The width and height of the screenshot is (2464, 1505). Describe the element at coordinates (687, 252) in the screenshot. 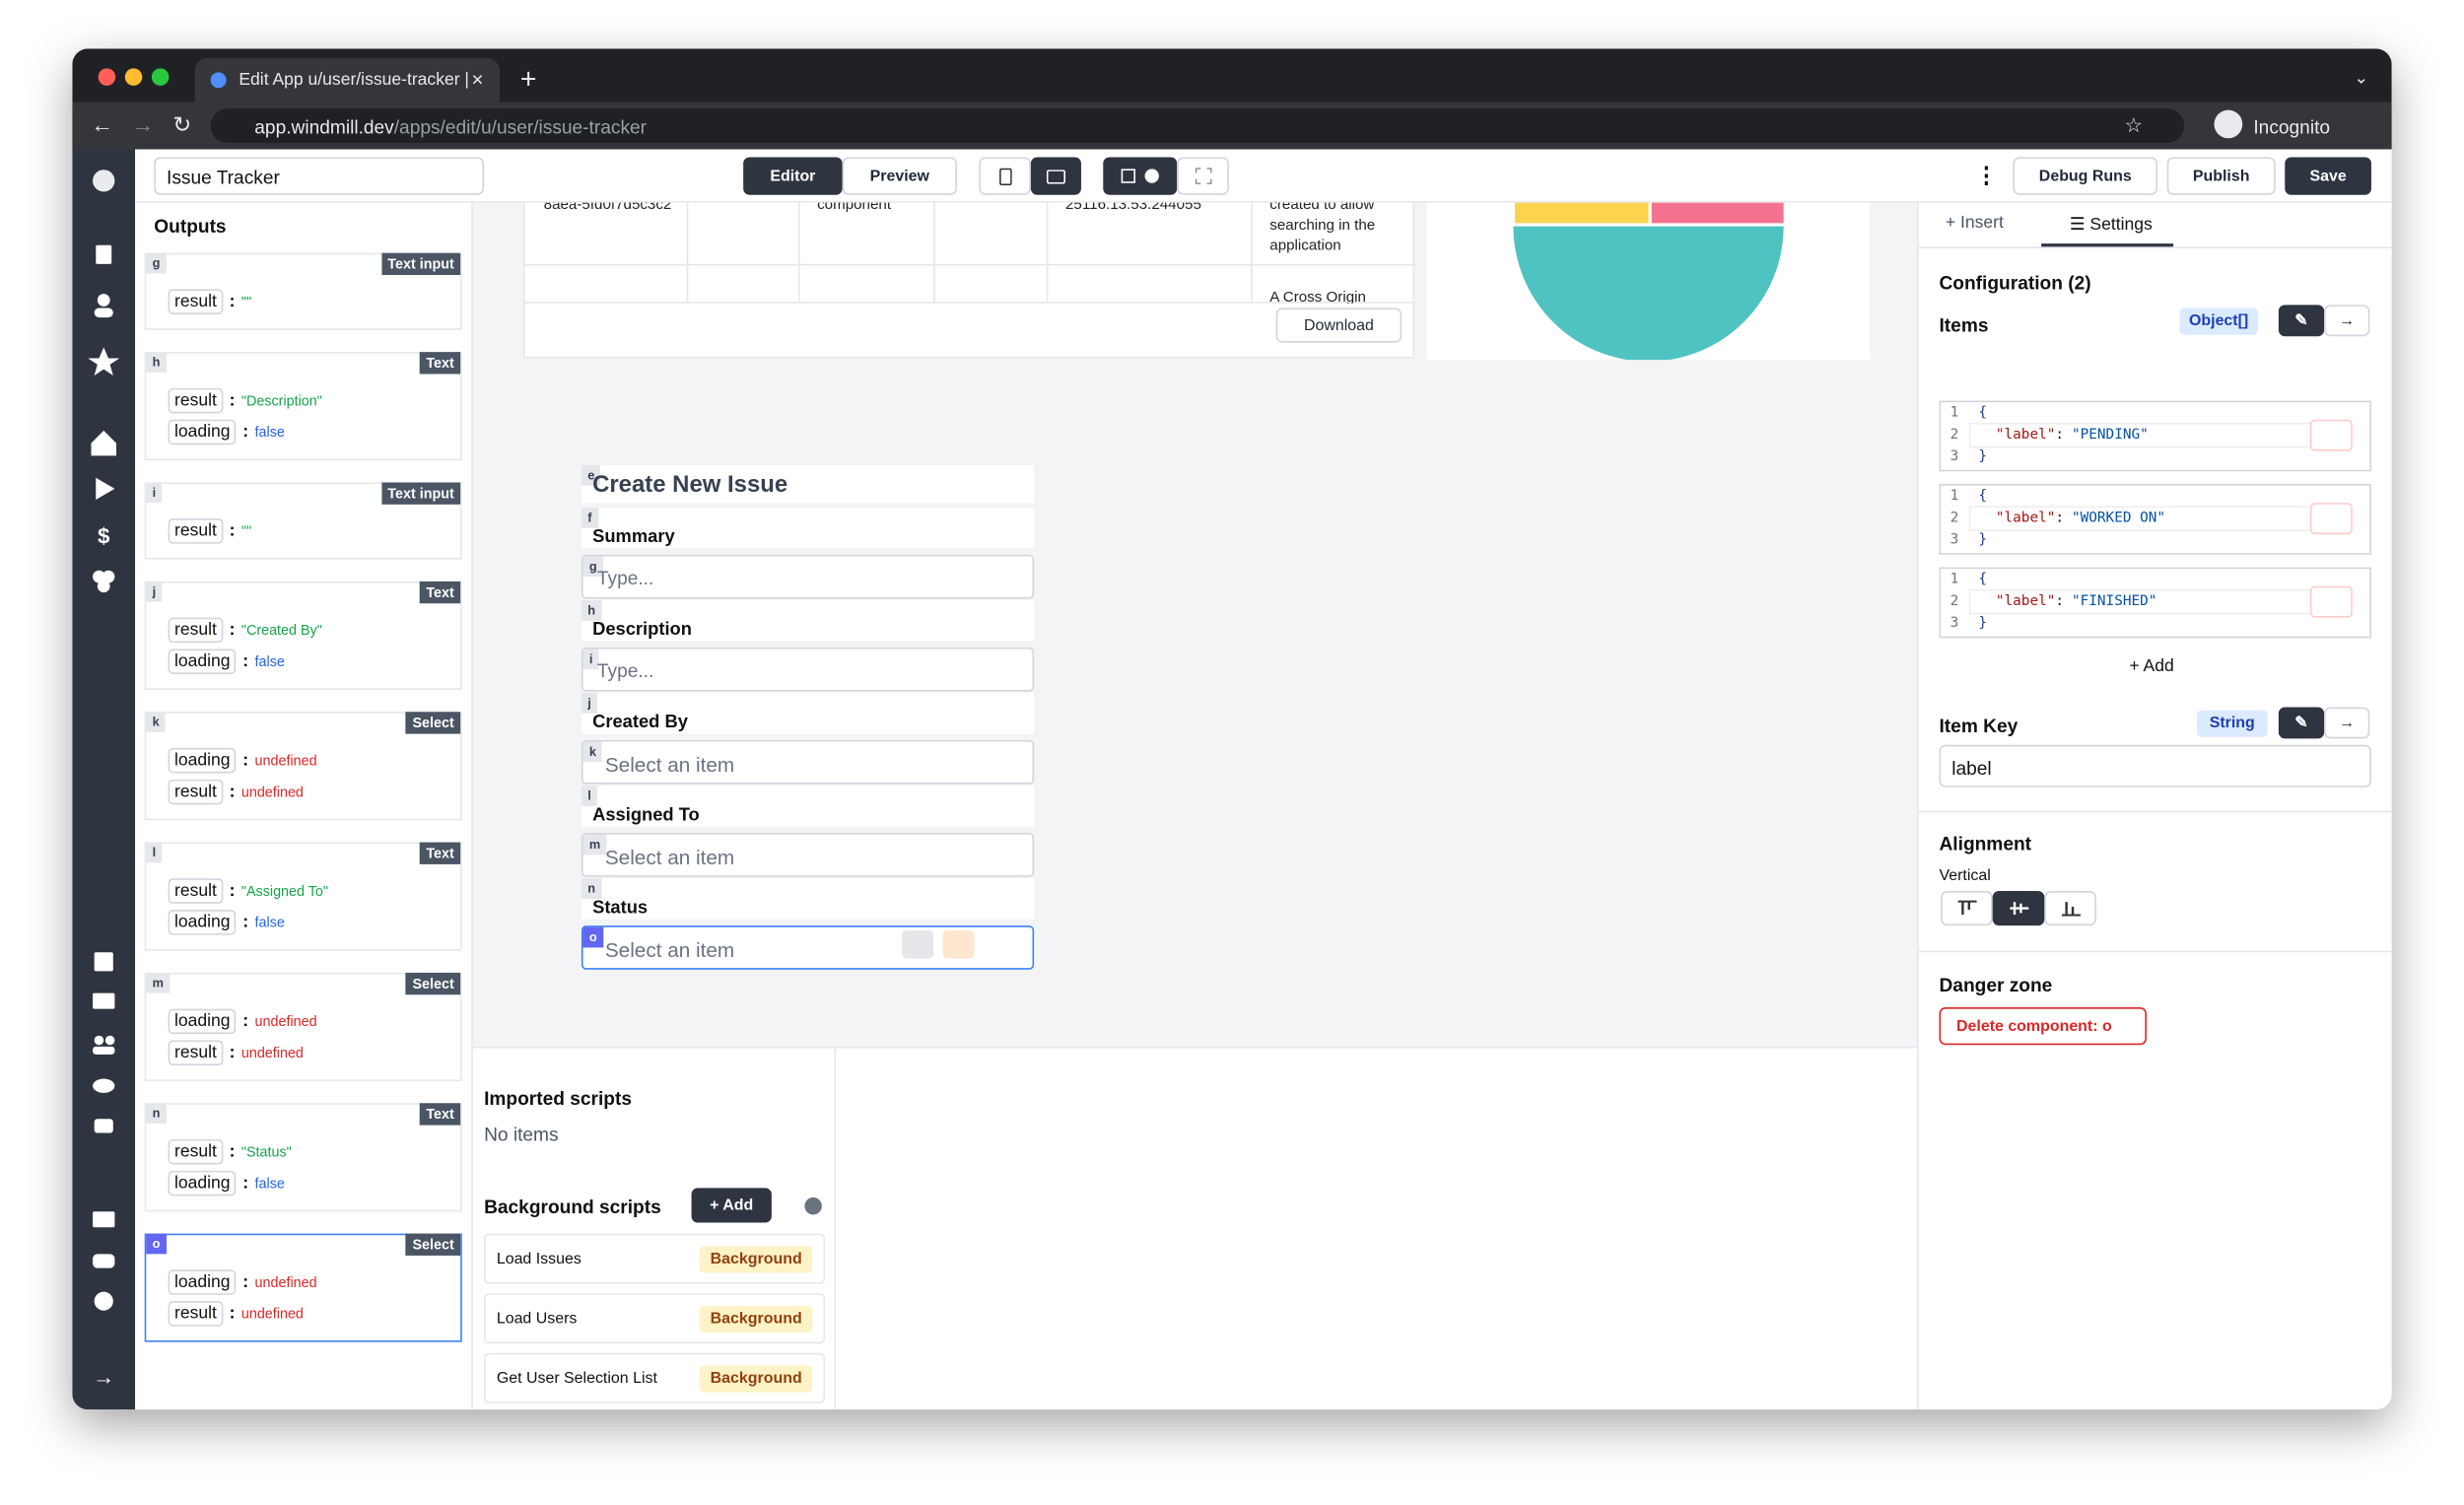

I see `column-line` at that location.